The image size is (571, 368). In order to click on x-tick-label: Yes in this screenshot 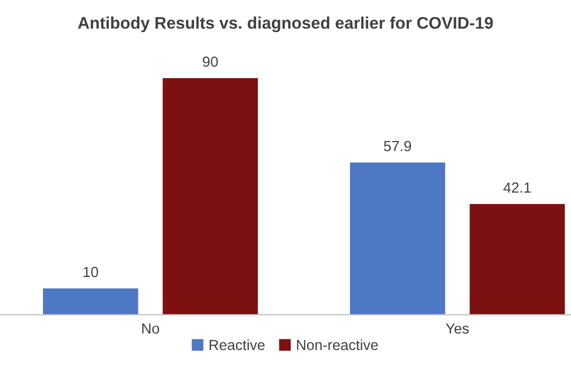, I will do `click(457, 329)`.